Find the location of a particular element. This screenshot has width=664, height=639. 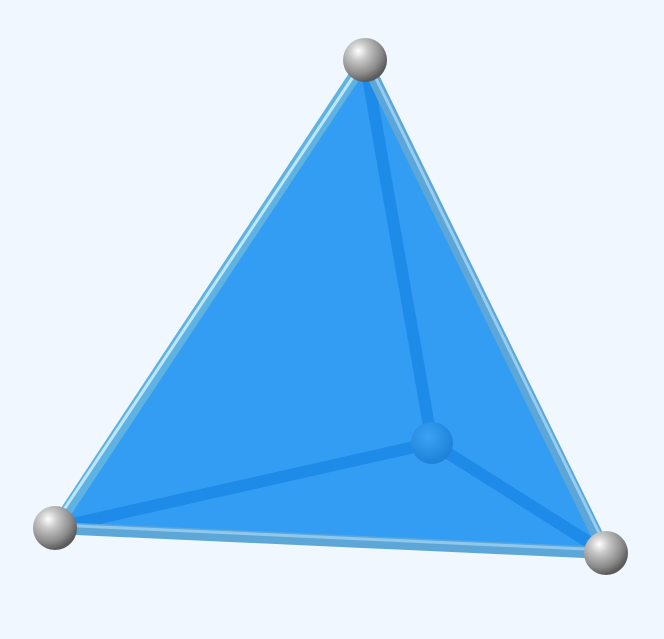

vertex-top is located at coordinates (365, 60).